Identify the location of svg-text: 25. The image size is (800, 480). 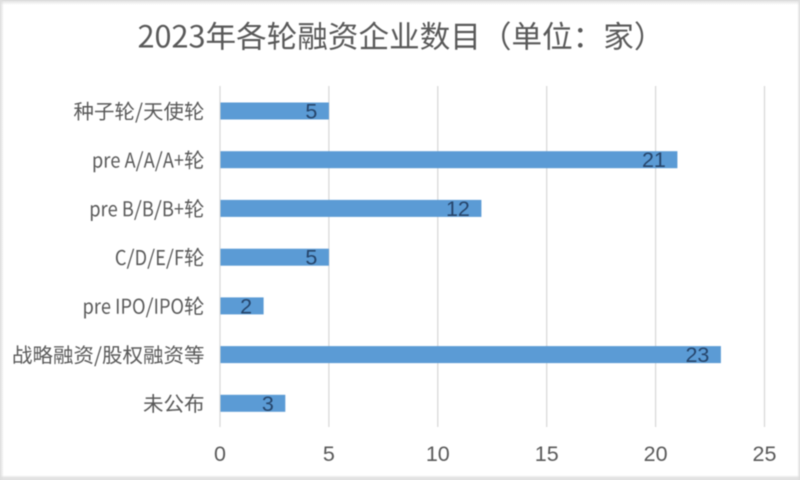
(765, 454).